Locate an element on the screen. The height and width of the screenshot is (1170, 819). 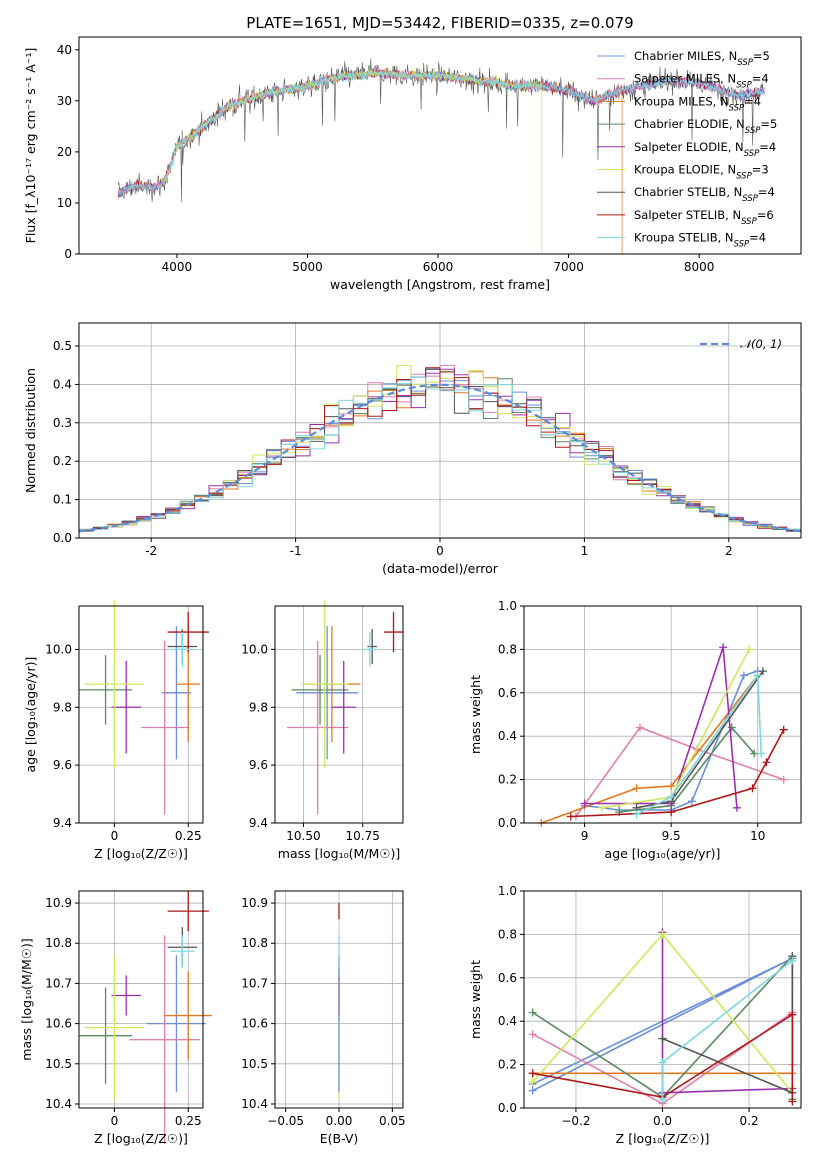
y-tick-label: 0.0 is located at coordinates (507, 1108).